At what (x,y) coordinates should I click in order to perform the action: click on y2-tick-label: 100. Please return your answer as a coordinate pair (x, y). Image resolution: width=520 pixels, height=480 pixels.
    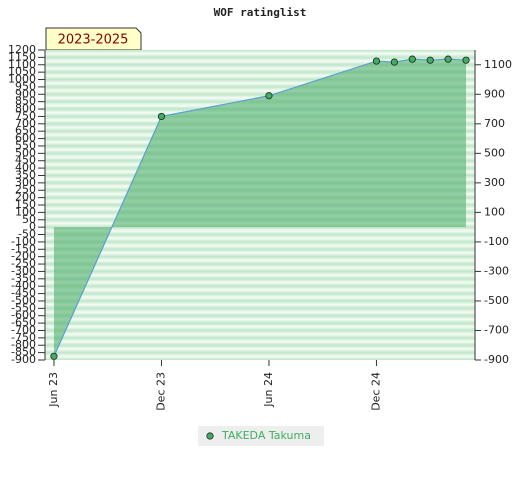
    Looking at the image, I should click on (494, 211).